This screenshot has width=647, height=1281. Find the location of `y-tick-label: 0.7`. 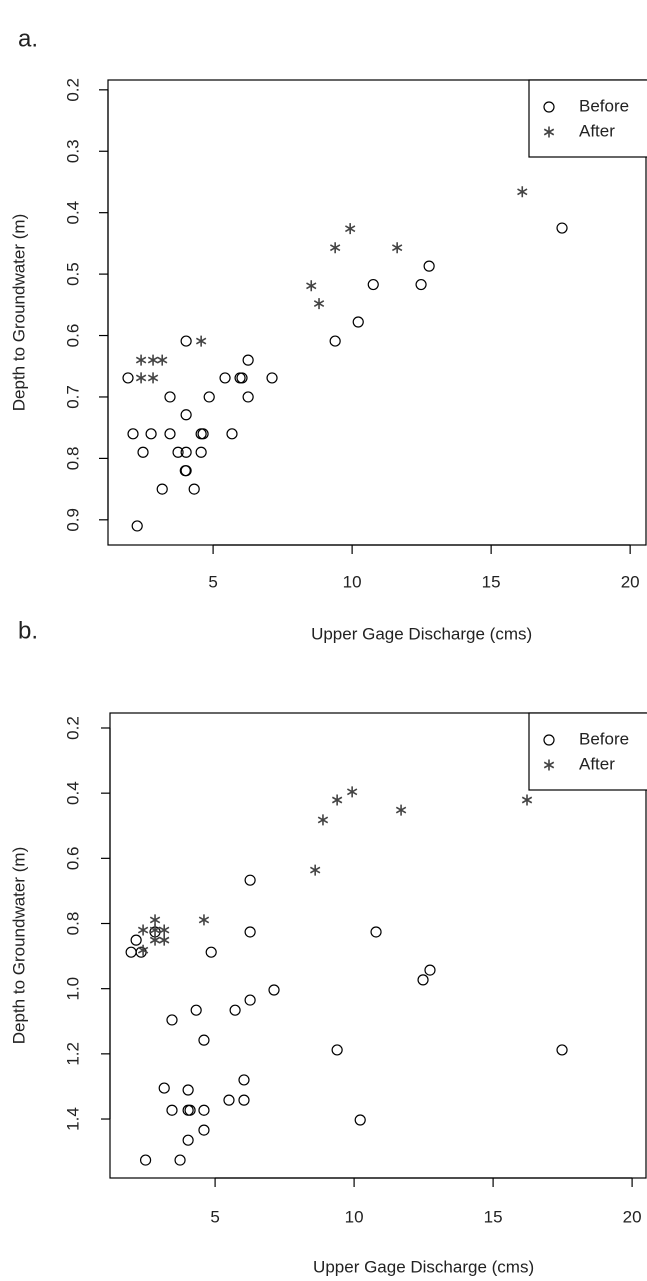

y-tick-label: 0.7 is located at coordinates (72, 397).